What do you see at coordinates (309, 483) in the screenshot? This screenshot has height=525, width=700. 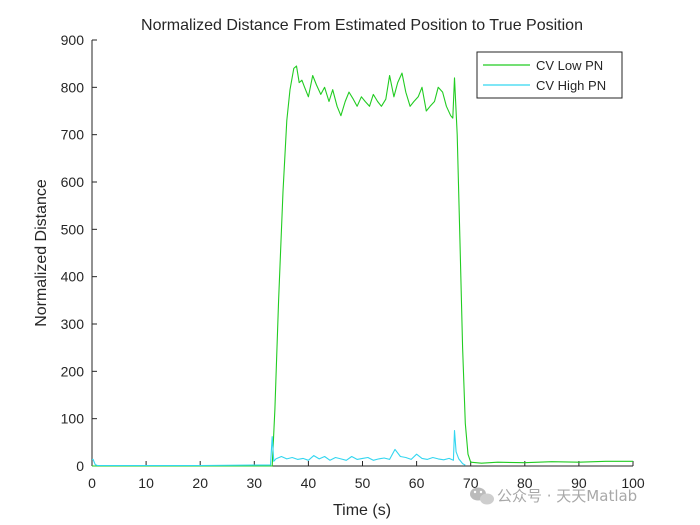 I see `x-tick-label: 40` at bounding box center [309, 483].